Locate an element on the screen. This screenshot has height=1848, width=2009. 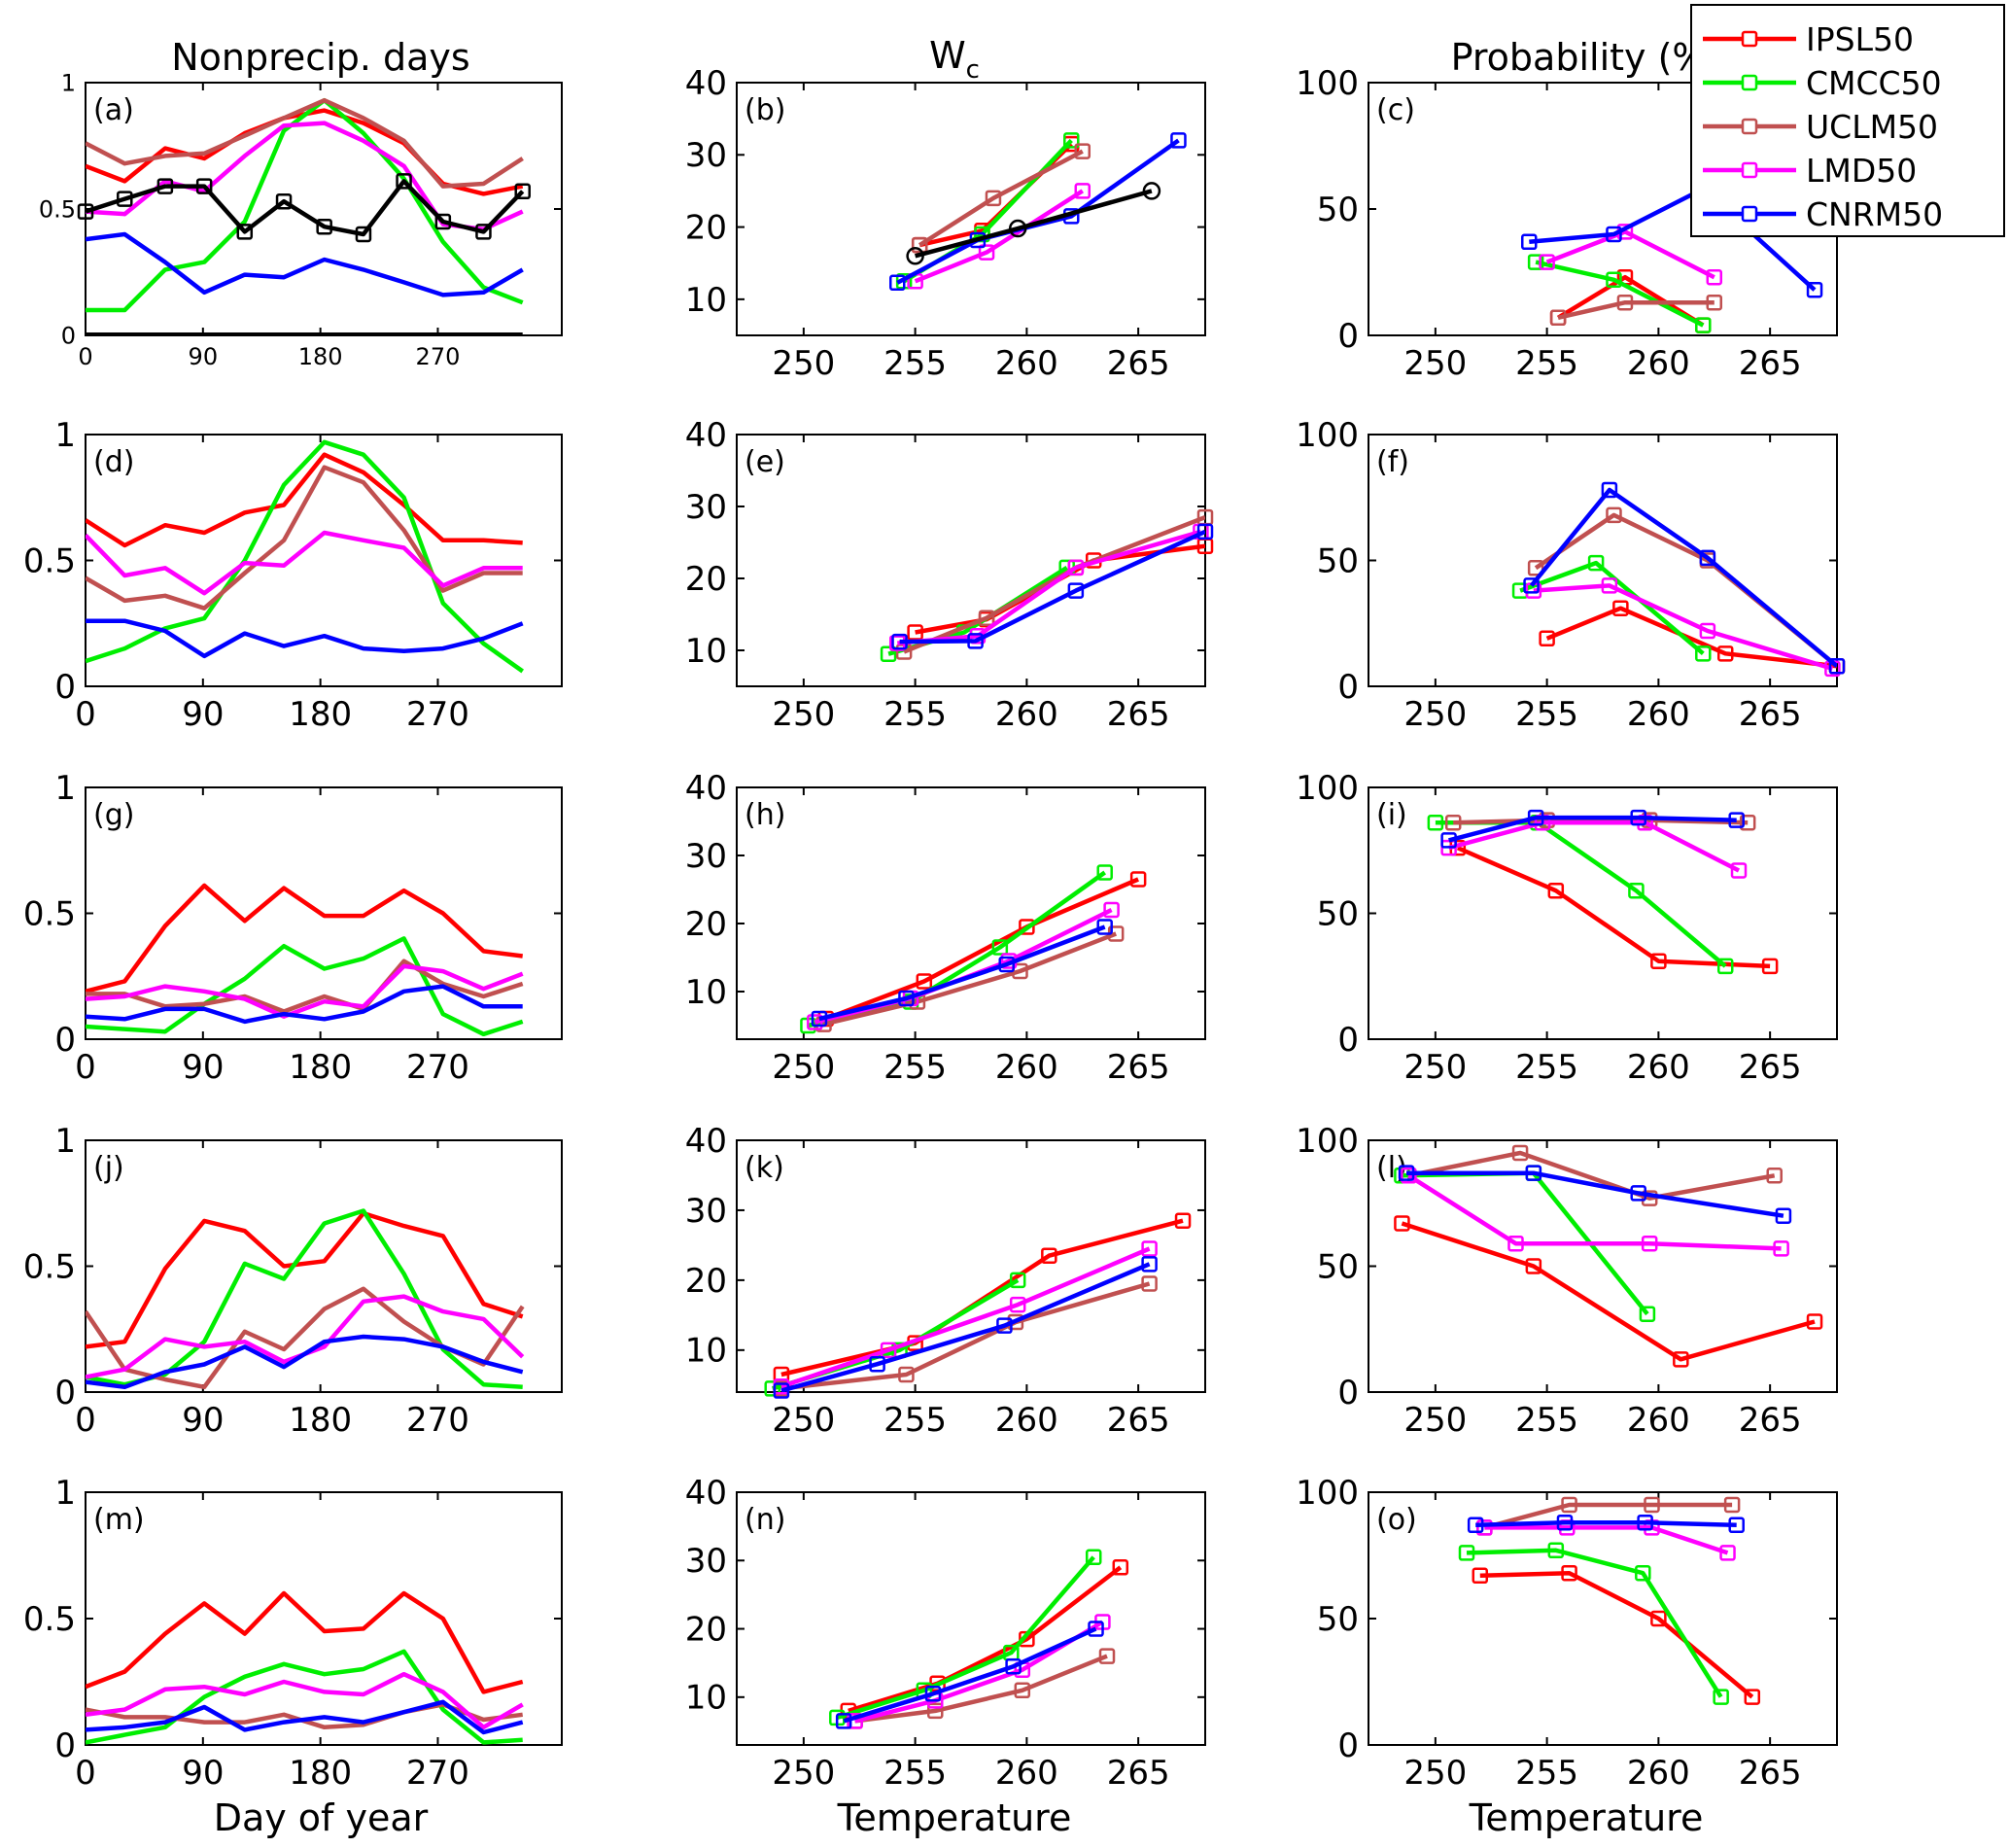
panel-d: 0 0.5 1 0 90 180 270 (d) is located at coordinates (293, 575).